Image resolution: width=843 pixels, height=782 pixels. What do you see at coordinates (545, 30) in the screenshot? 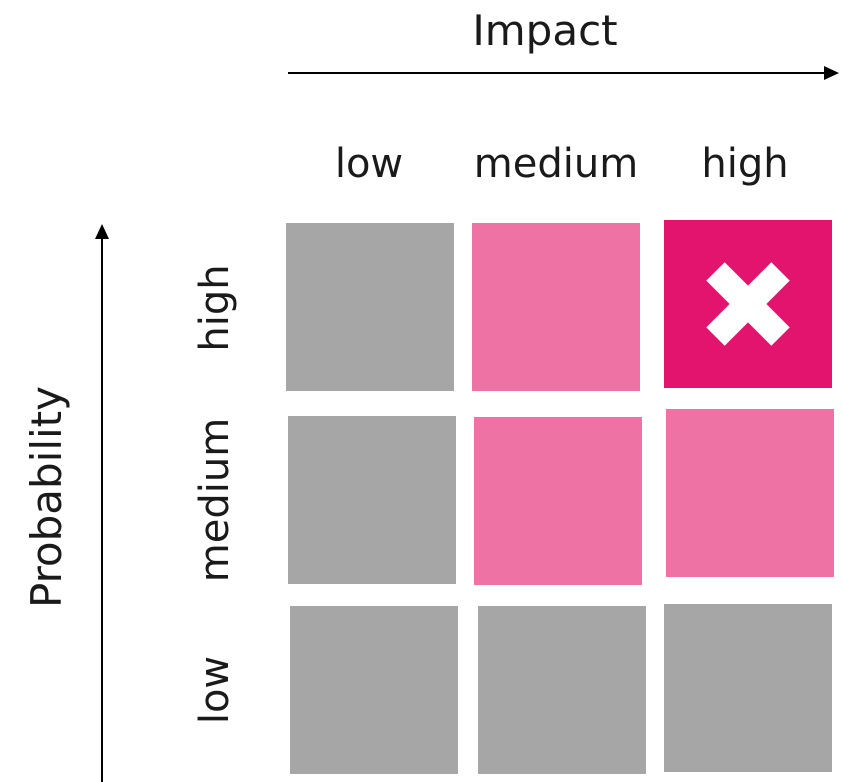
I see `impact-axis-title: Impact` at bounding box center [545, 30].